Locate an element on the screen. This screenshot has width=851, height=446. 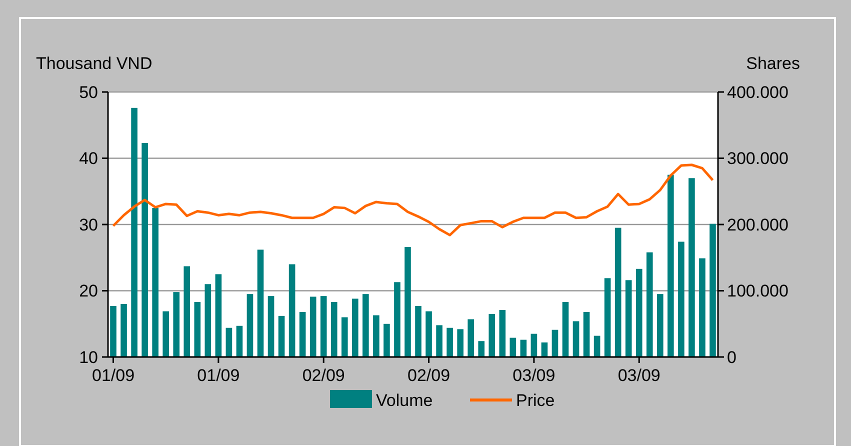
y2-tick-label: 400.000 is located at coordinates (757, 92).